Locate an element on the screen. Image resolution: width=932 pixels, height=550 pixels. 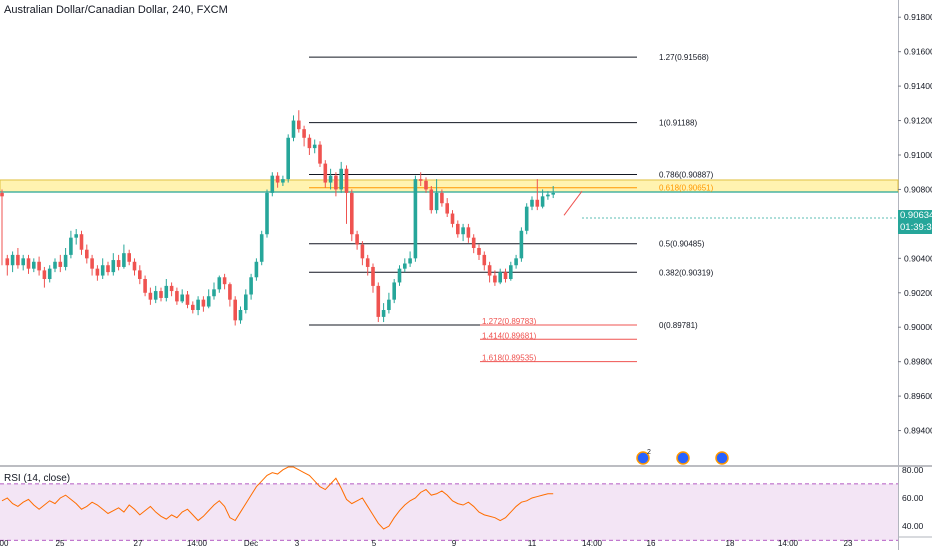
price-tick: 0.90200 is located at coordinates (918, 293).